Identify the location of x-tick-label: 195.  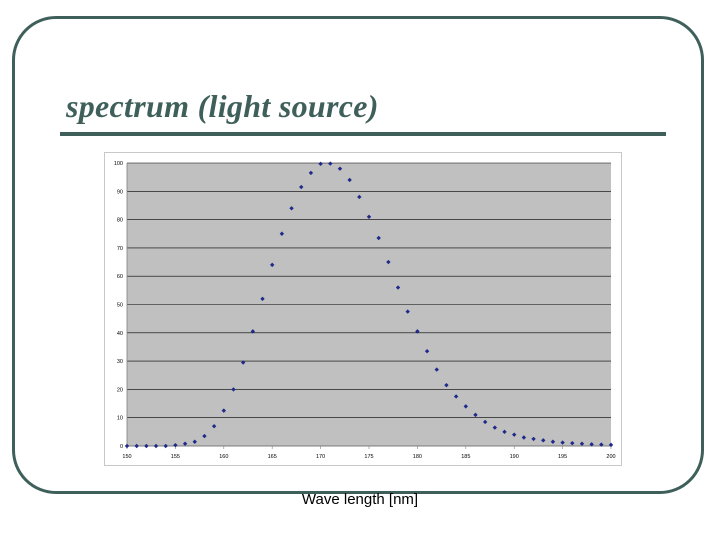
(562, 457).